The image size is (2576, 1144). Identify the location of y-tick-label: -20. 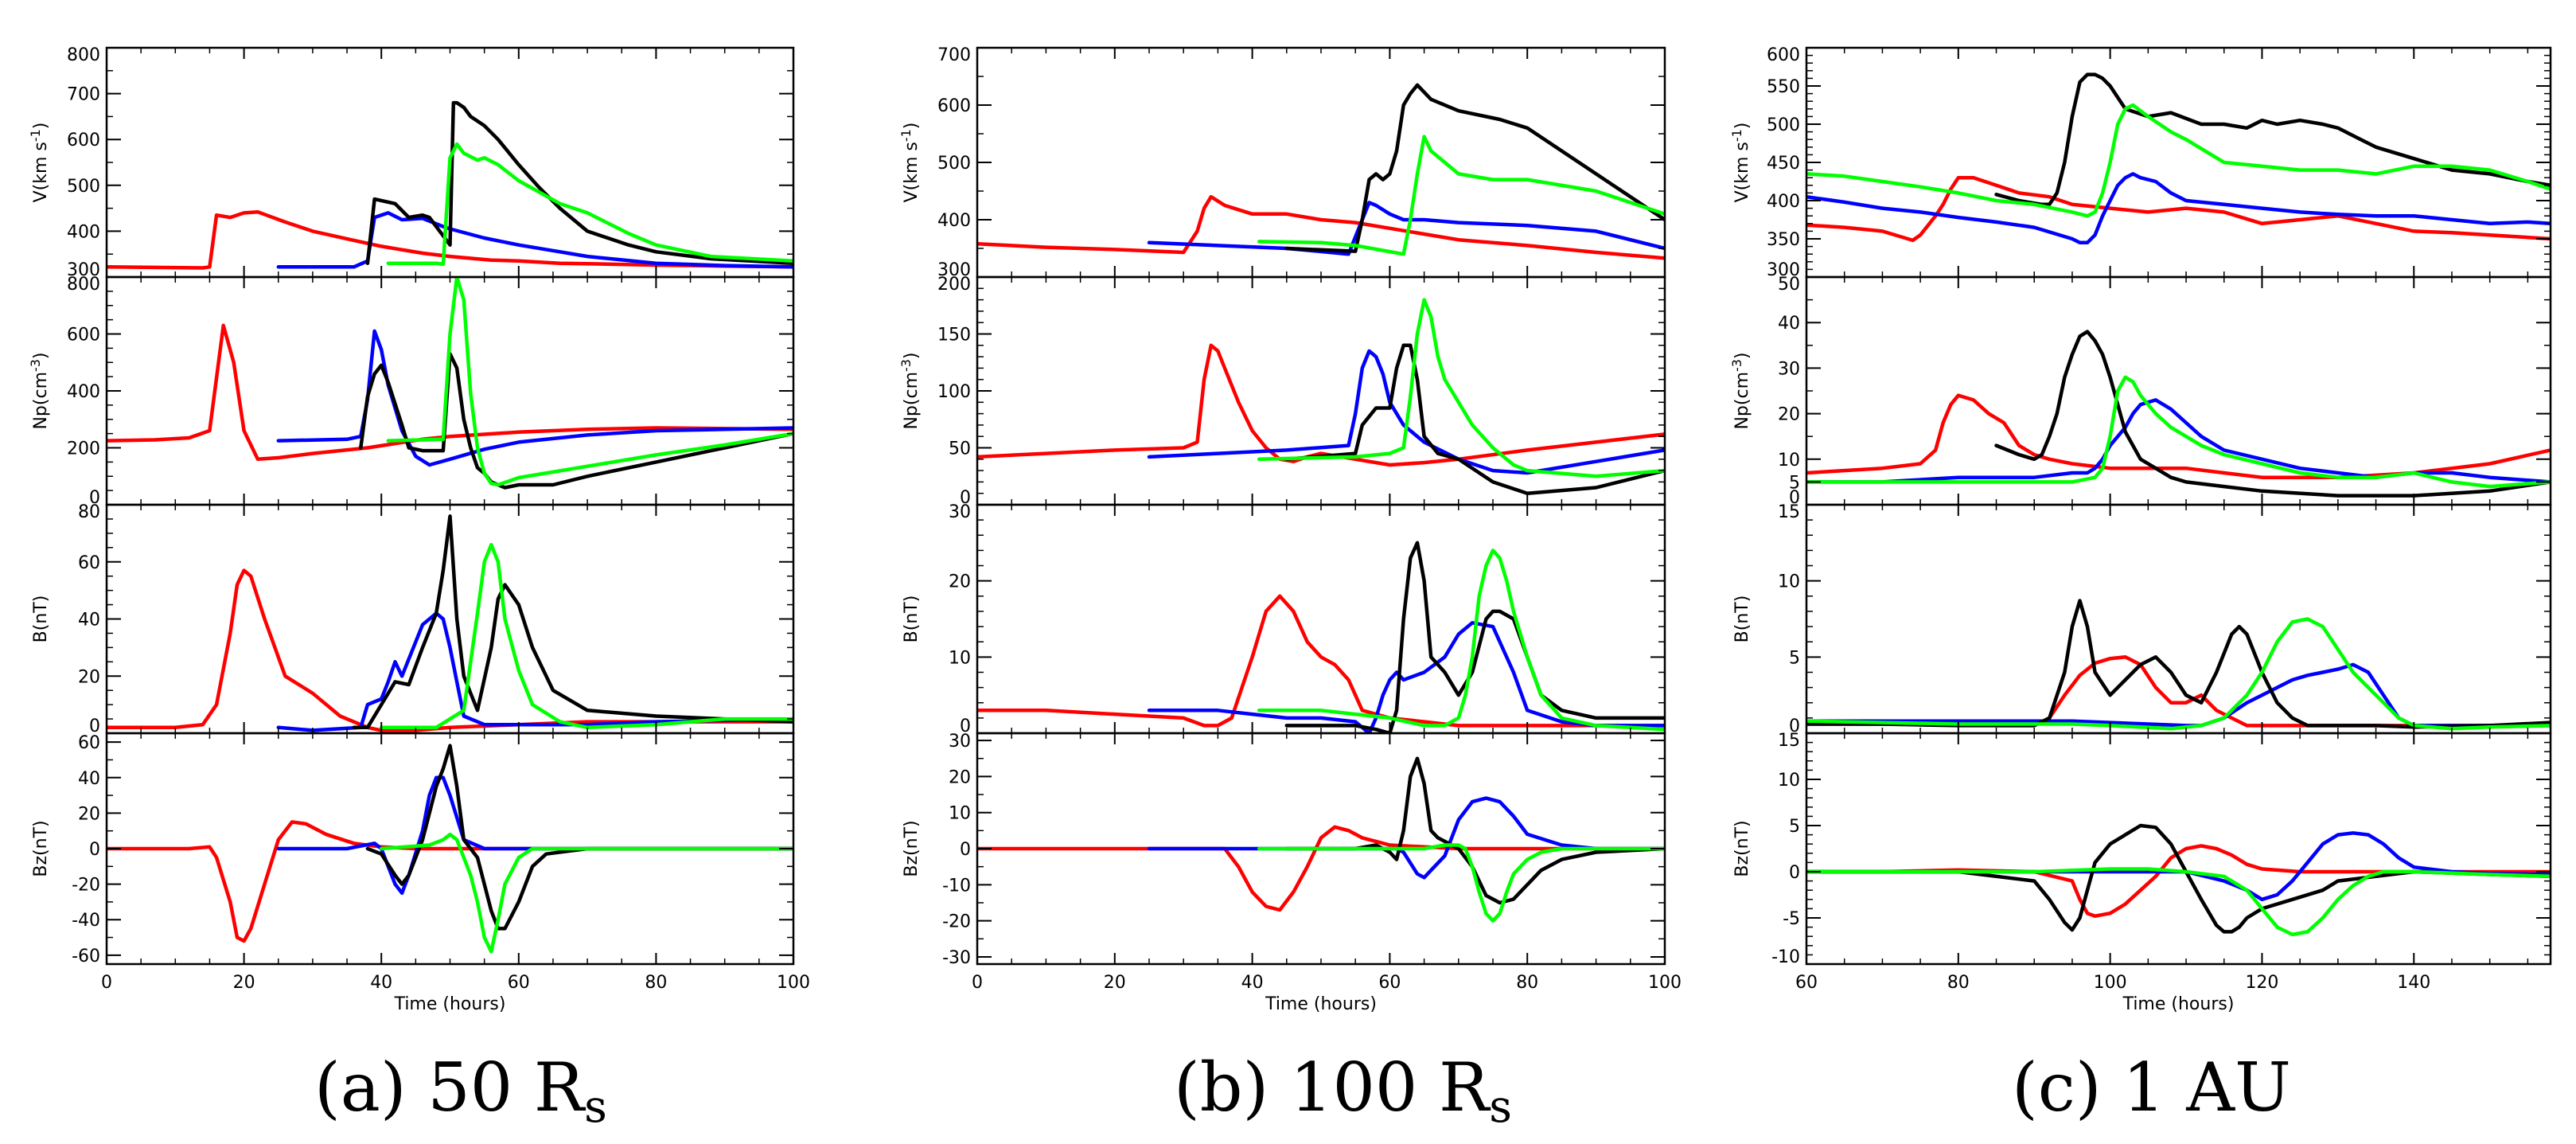
(86, 886).